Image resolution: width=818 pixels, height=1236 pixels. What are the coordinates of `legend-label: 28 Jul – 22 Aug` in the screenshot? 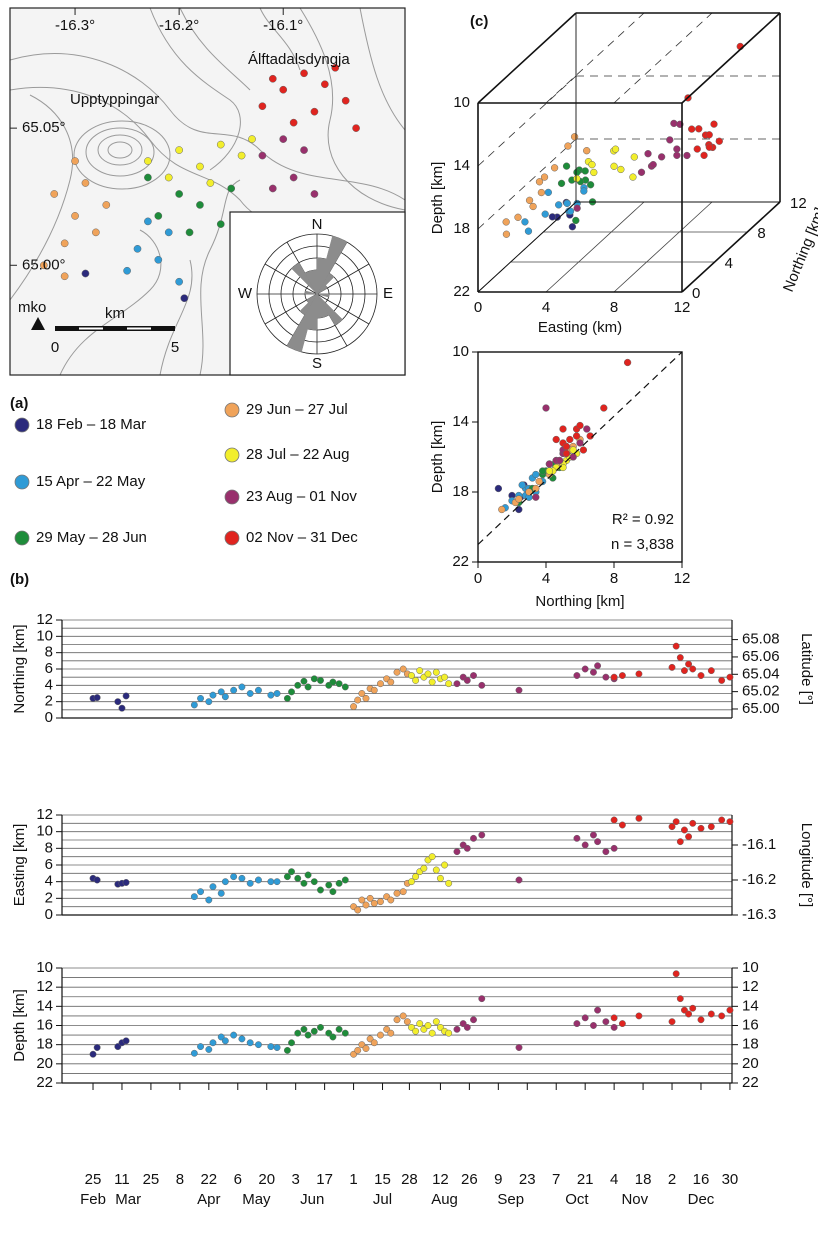 It's located at (297, 454).